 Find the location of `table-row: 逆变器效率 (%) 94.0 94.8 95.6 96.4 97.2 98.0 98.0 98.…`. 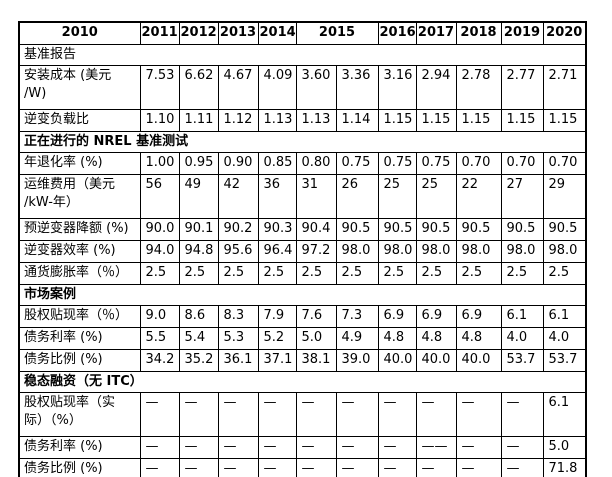

table-row: 逆变器效率 (%) 94.0 94.8 95.6 96.4 97.2 98.0 98.0 98.… is located at coordinates (302, 251).